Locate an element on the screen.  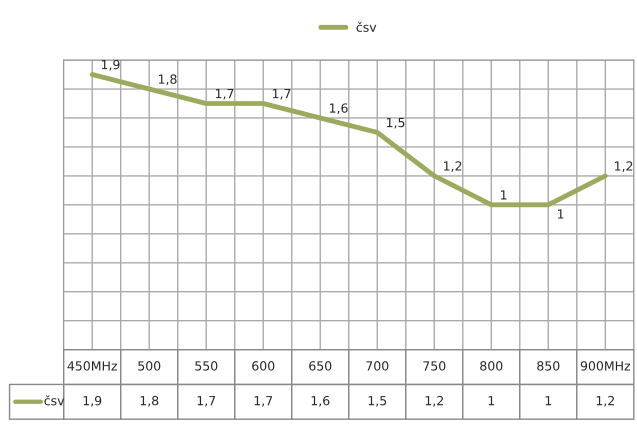
text: 1,5 is located at coordinates (395, 123).